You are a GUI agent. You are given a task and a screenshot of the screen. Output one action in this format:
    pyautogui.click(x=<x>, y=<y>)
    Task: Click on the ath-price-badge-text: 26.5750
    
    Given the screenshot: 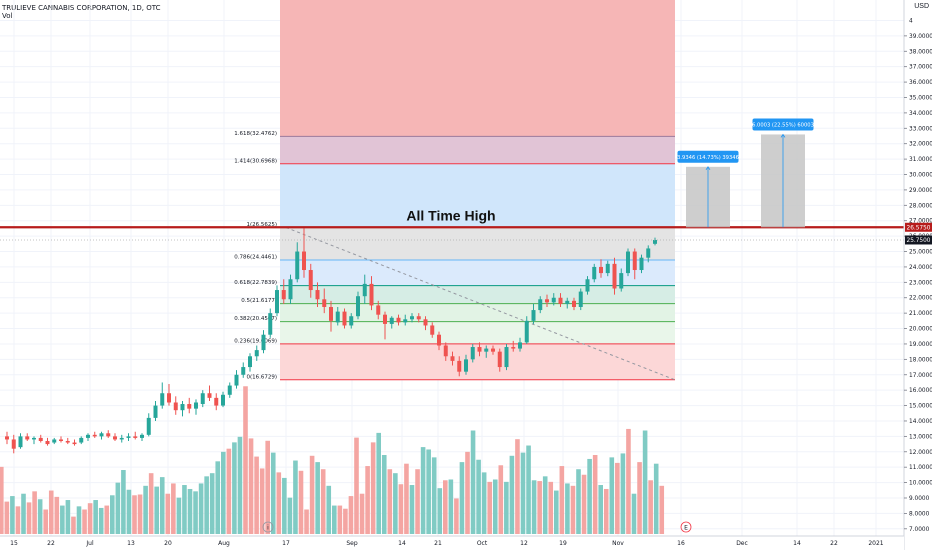 What is the action you would take?
    pyautogui.click(x=919, y=228)
    